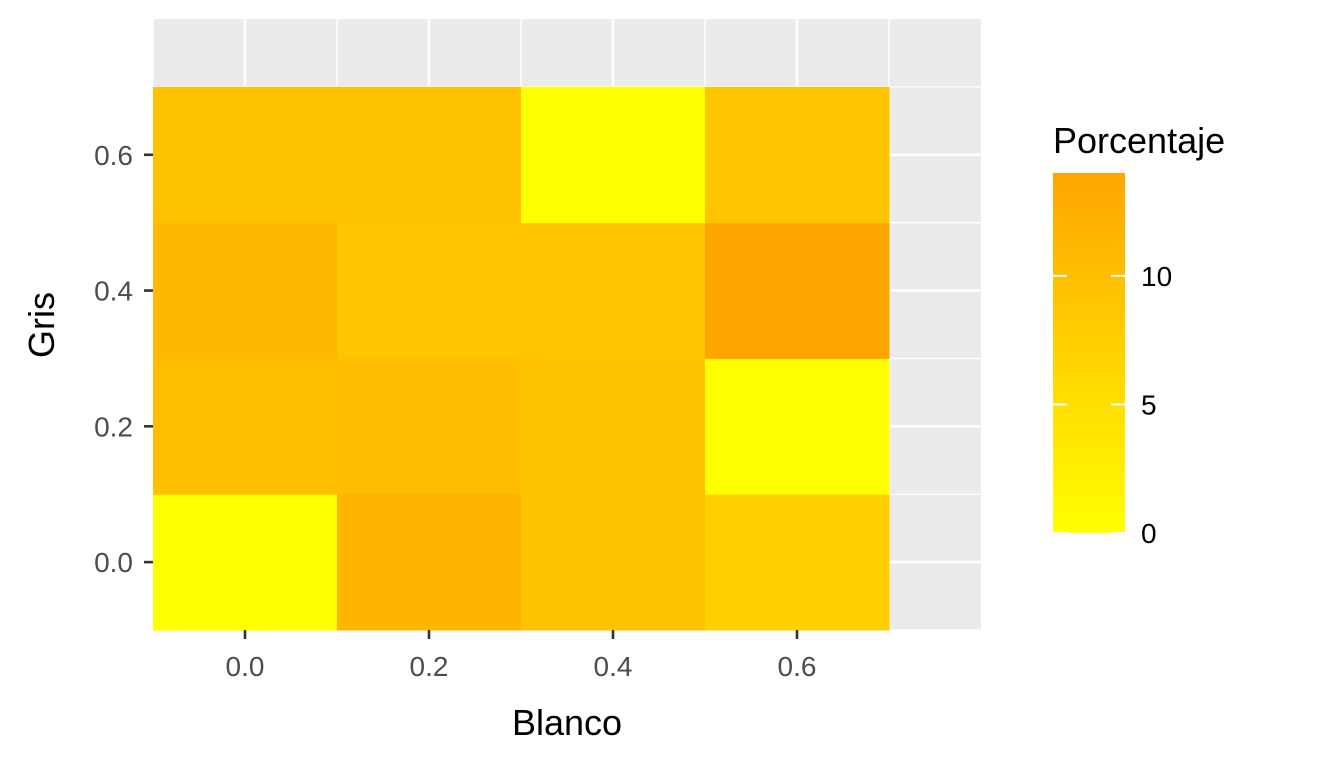 The image size is (1321, 759). Describe the element at coordinates (1139, 140) in the screenshot. I see `legend-title: Porcentaje` at that location.